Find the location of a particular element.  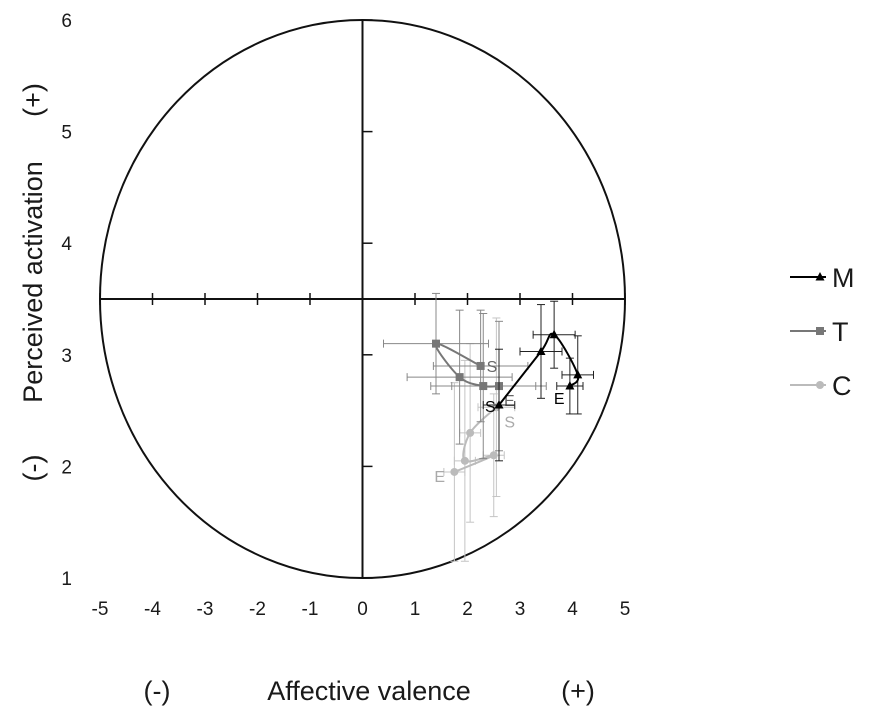

legend: MTC is located at coordinates (822, 332).